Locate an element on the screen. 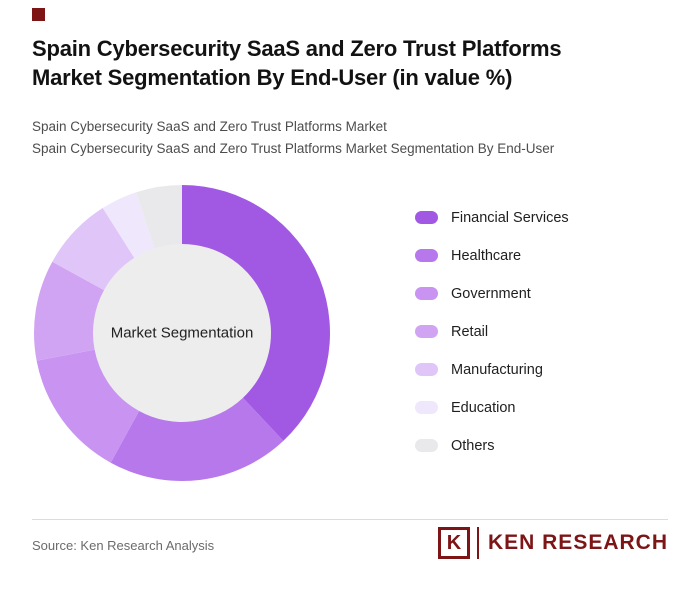 The image size is (700, 591). donut-segment-education is located at coordinates (128, 225).